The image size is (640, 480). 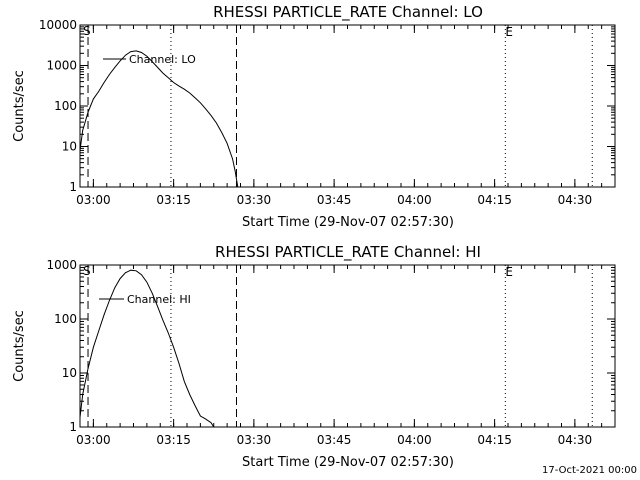 I want to click on legend: Channel: LO, so click(x=149, y=59).